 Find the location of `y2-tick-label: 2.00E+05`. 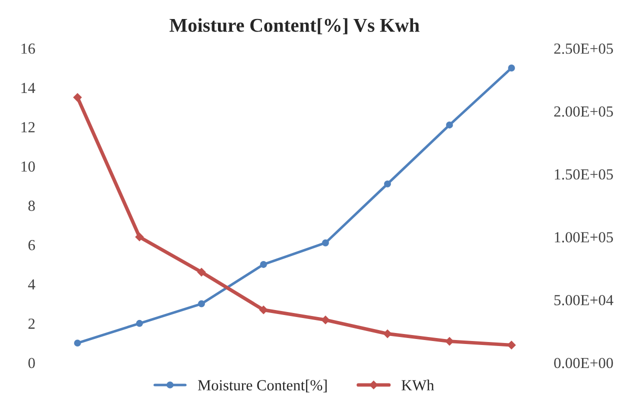

y2-tick-label: 2.00E+05 is located at coordinates (583, 111).